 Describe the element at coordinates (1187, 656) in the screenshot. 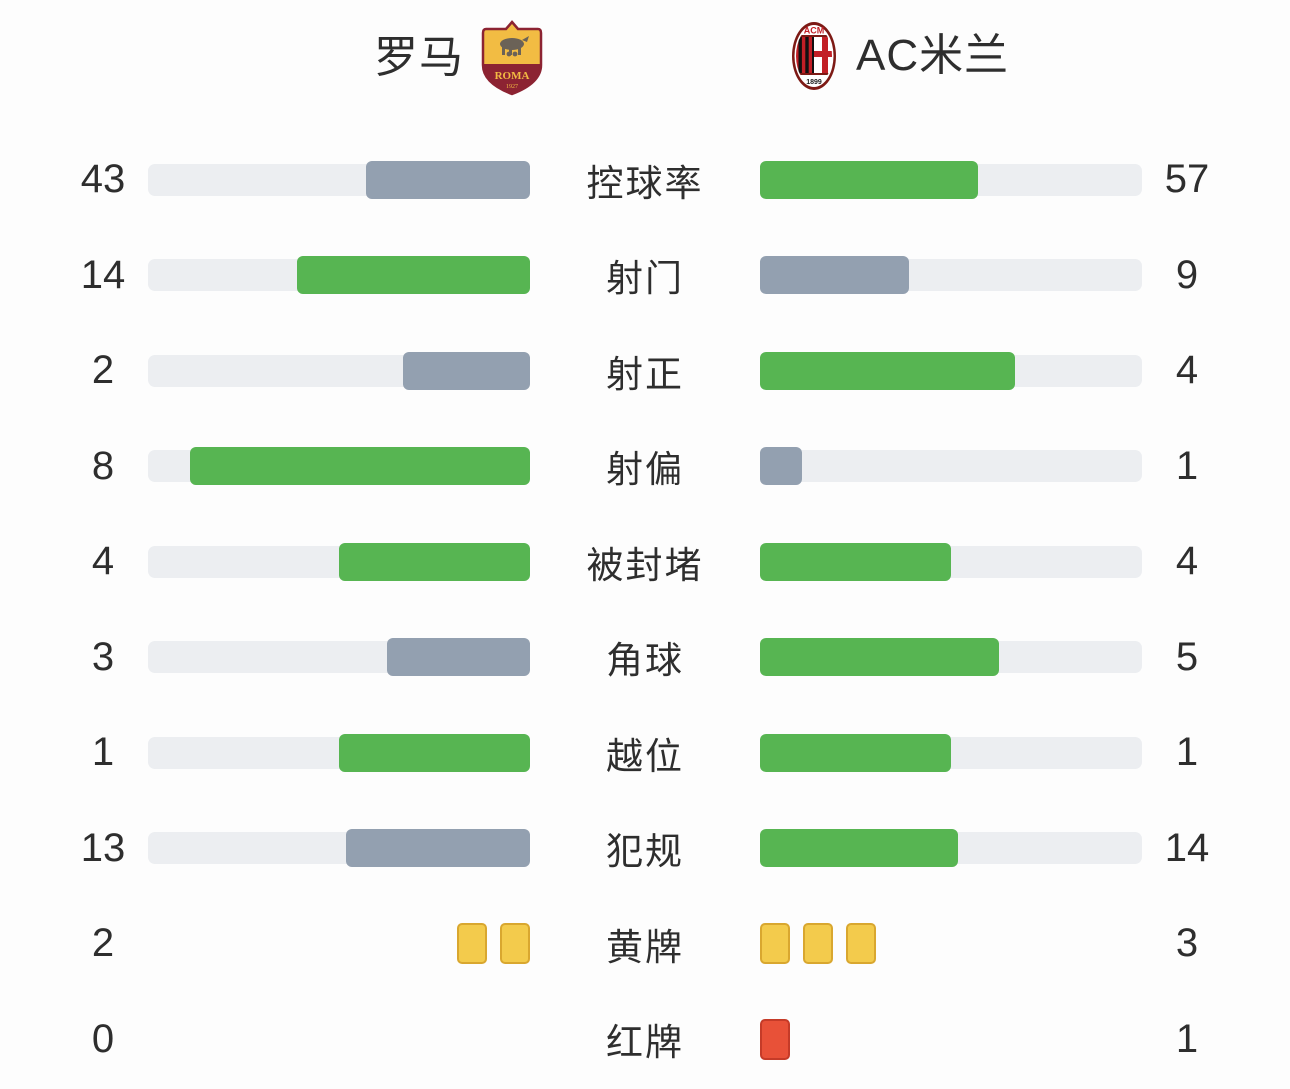

I see `away-value: 5` at that location.